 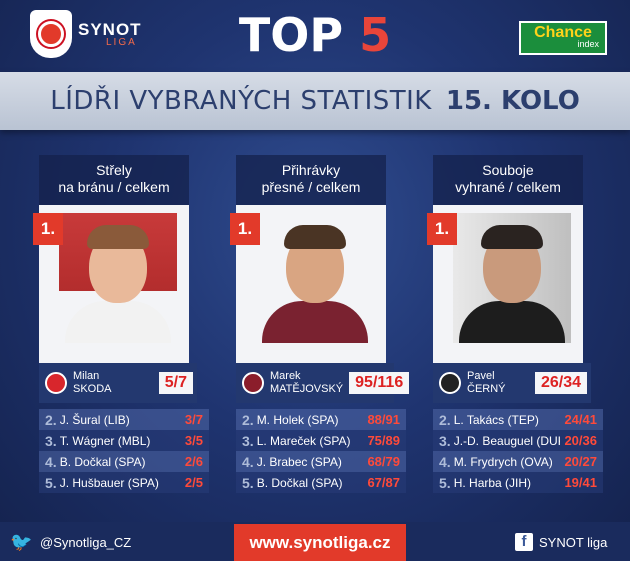 What do you see at coordinates (580, 482) in the screenshot?
I see `list-value: 19/41` at bounding box center [580, 482].